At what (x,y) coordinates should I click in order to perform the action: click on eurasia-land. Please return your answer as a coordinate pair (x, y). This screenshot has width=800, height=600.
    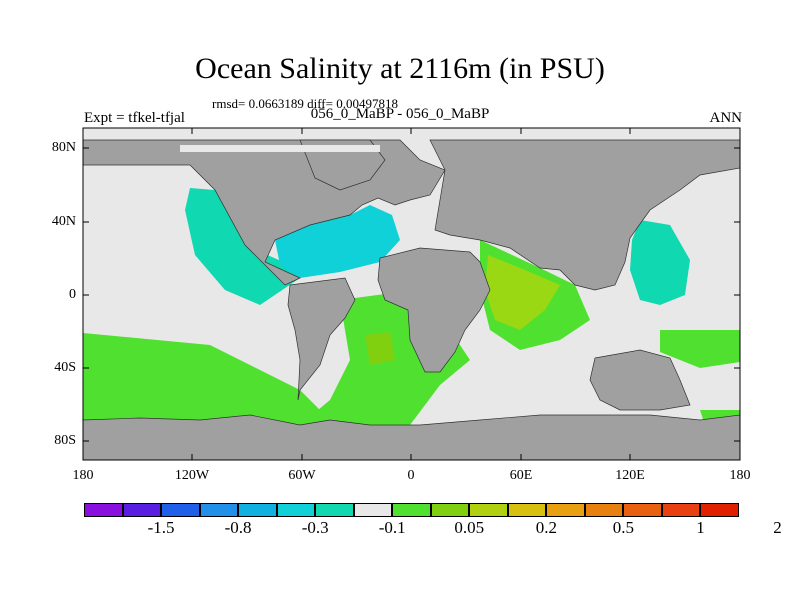
    Looking at the image, I should click on (585, 215).